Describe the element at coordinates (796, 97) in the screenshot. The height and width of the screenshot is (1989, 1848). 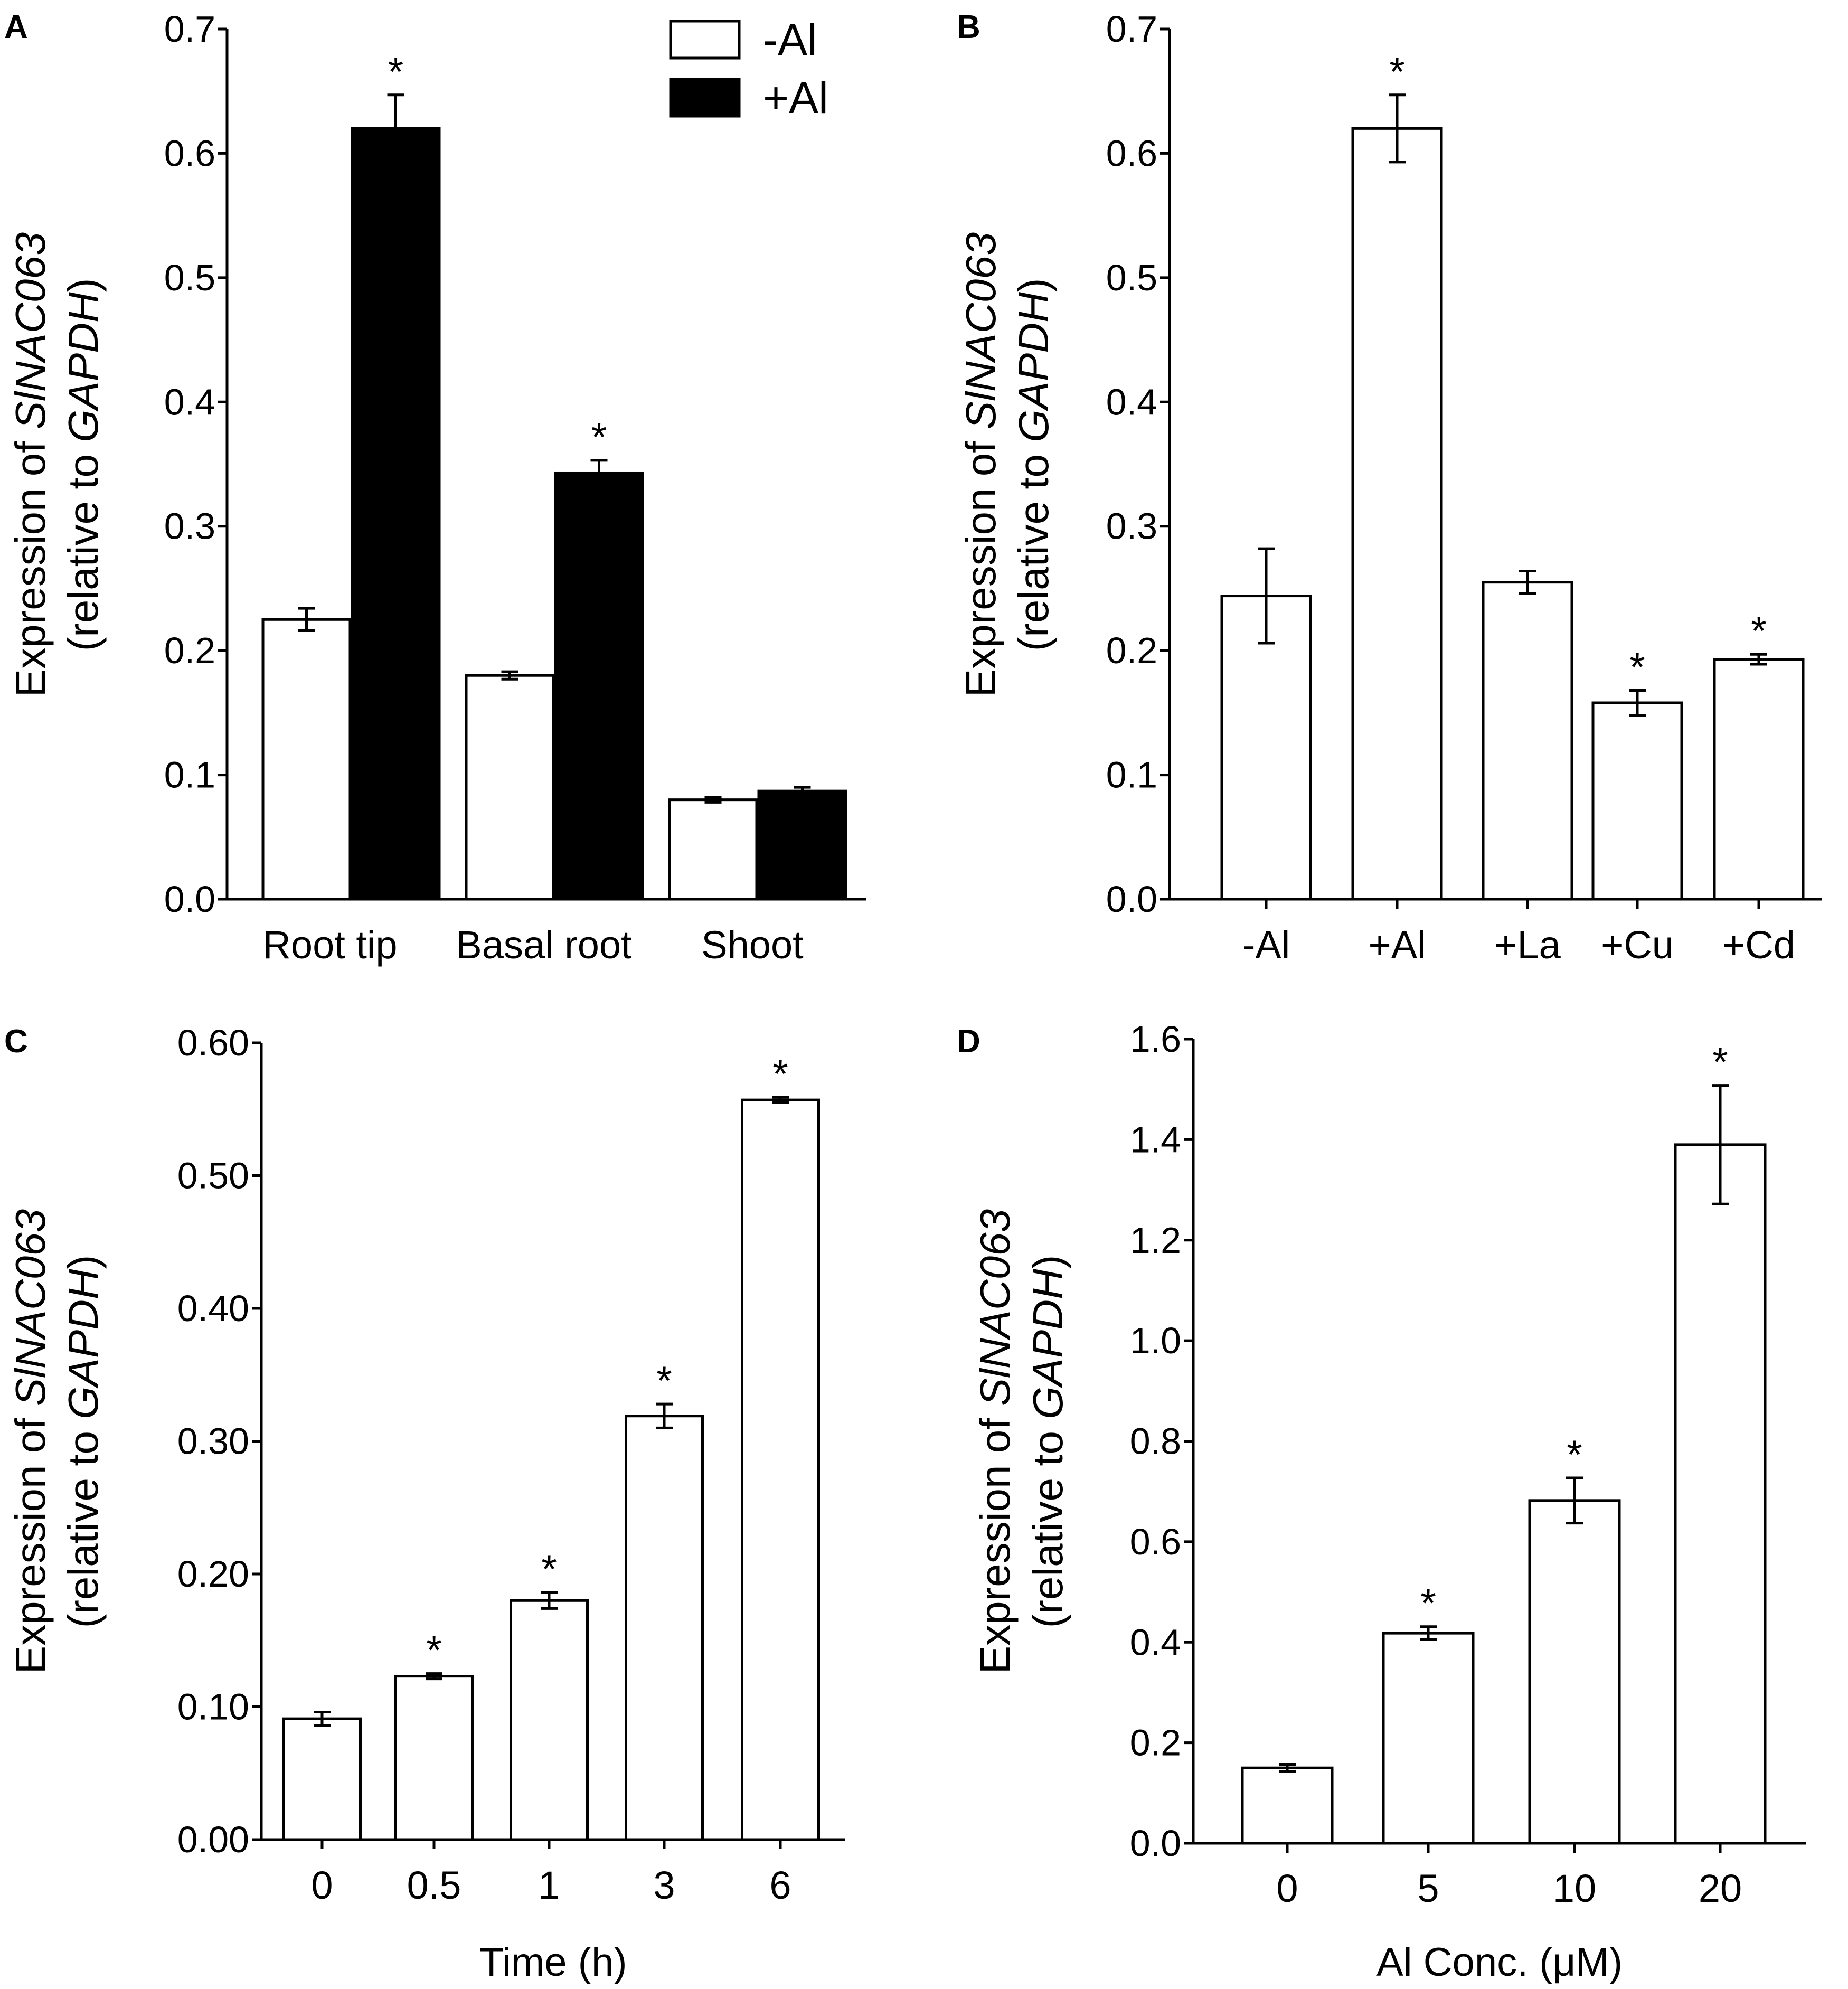
I see `legend-label: +Al` at that location.